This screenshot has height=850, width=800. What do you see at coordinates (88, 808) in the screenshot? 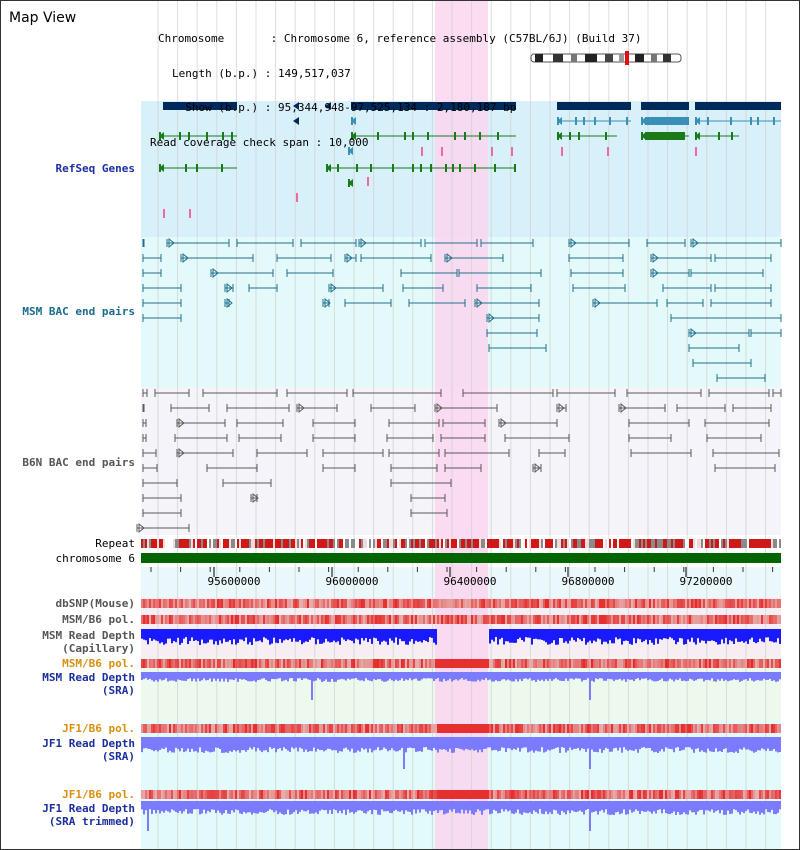
I see `track-label-jf1-depth-trimmed: JF1 Read Depth` at bounding box center [88, 808].